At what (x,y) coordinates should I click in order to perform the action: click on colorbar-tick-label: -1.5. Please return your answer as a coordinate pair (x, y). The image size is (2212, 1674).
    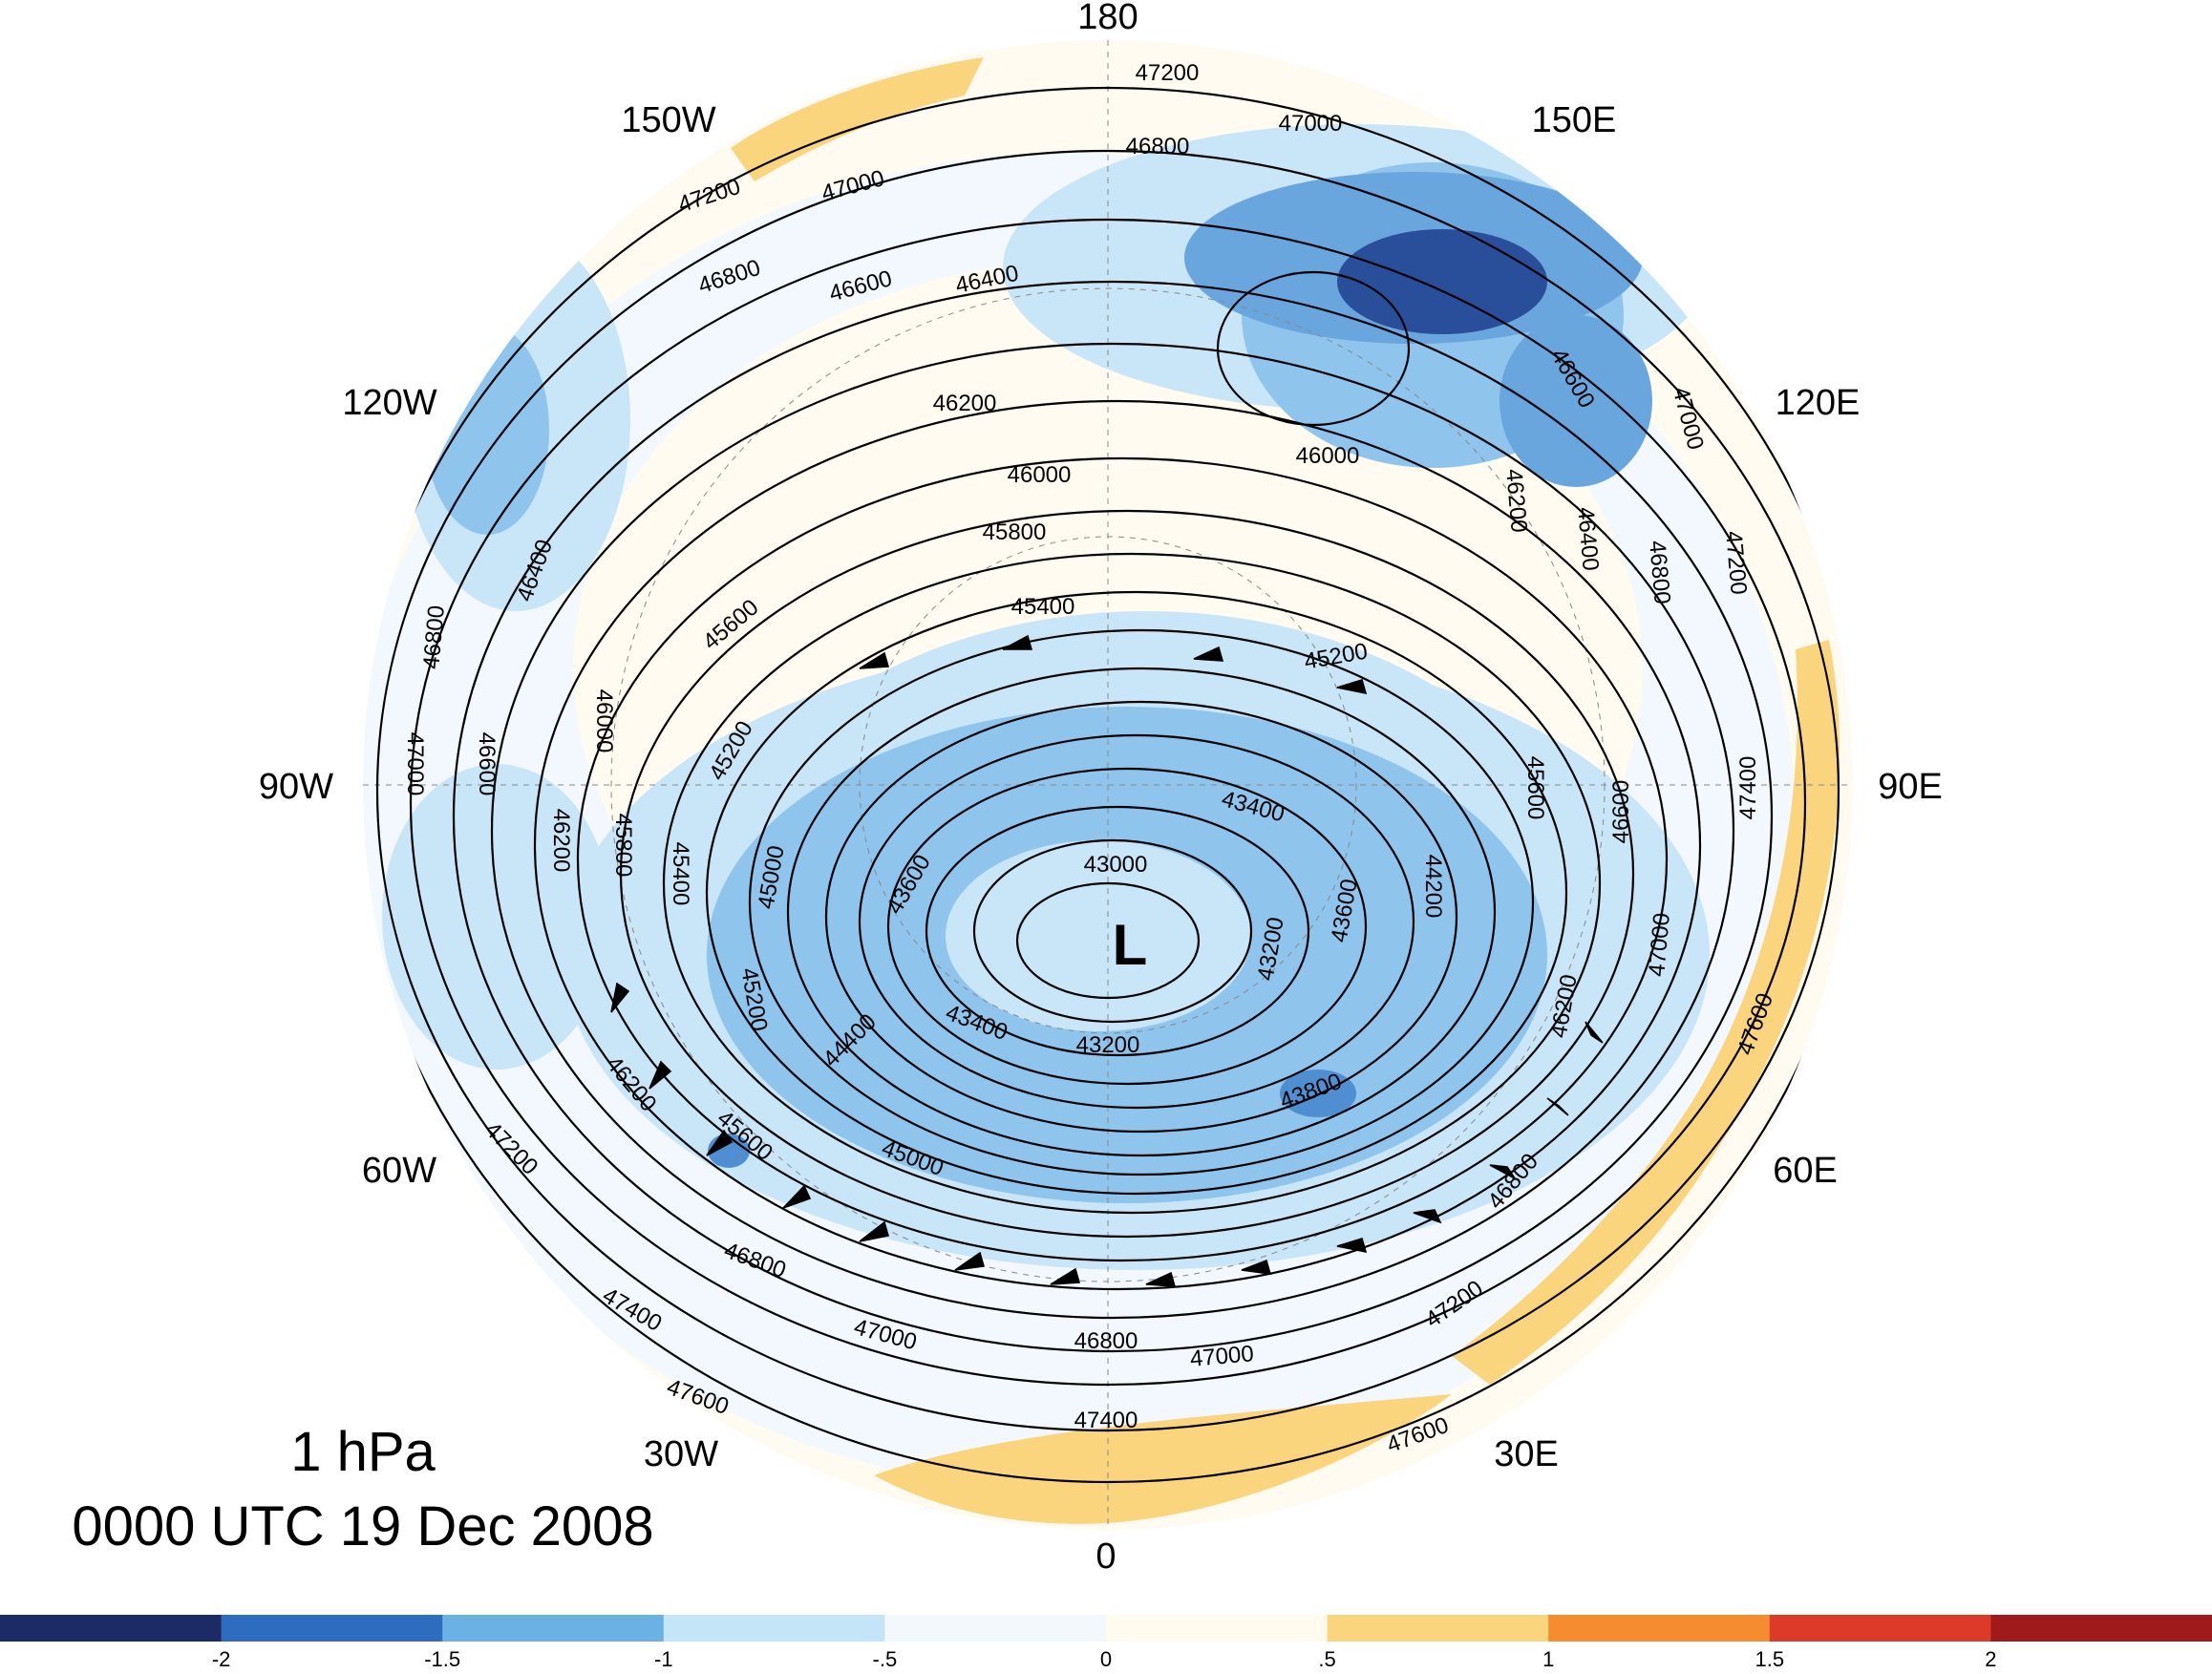
    Looking at the image, I should click on (442, 1659).